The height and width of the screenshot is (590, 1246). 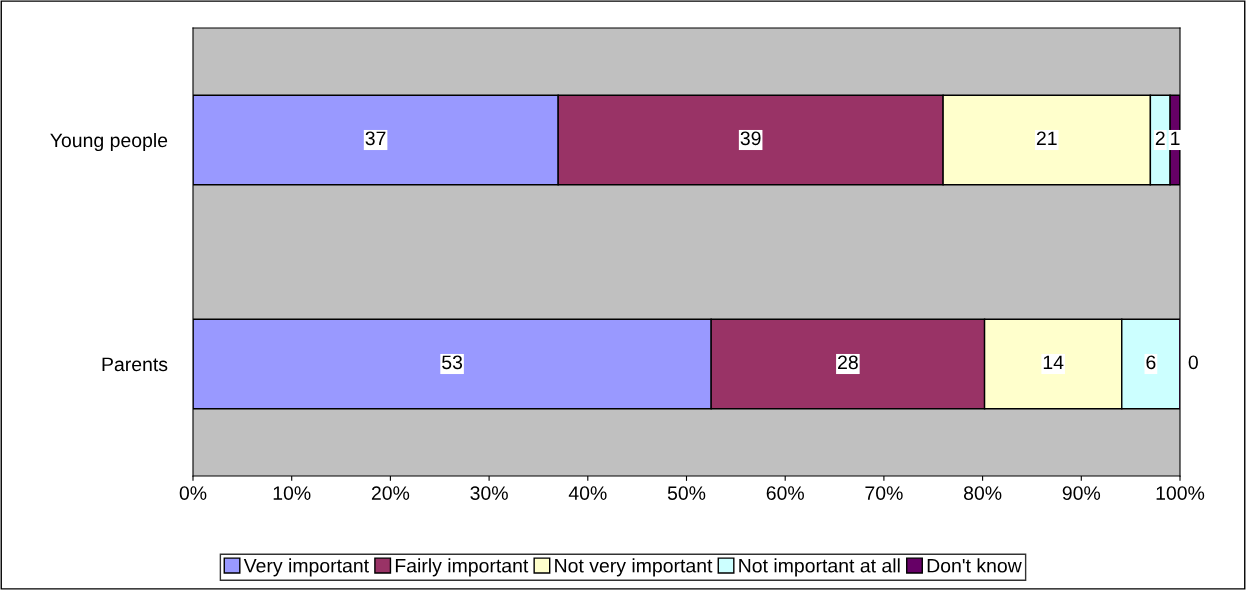 What do you see at coordinates (1053, 362) in the screenshot?
I see `data-label: 14` at bounding box center [1053, 362].